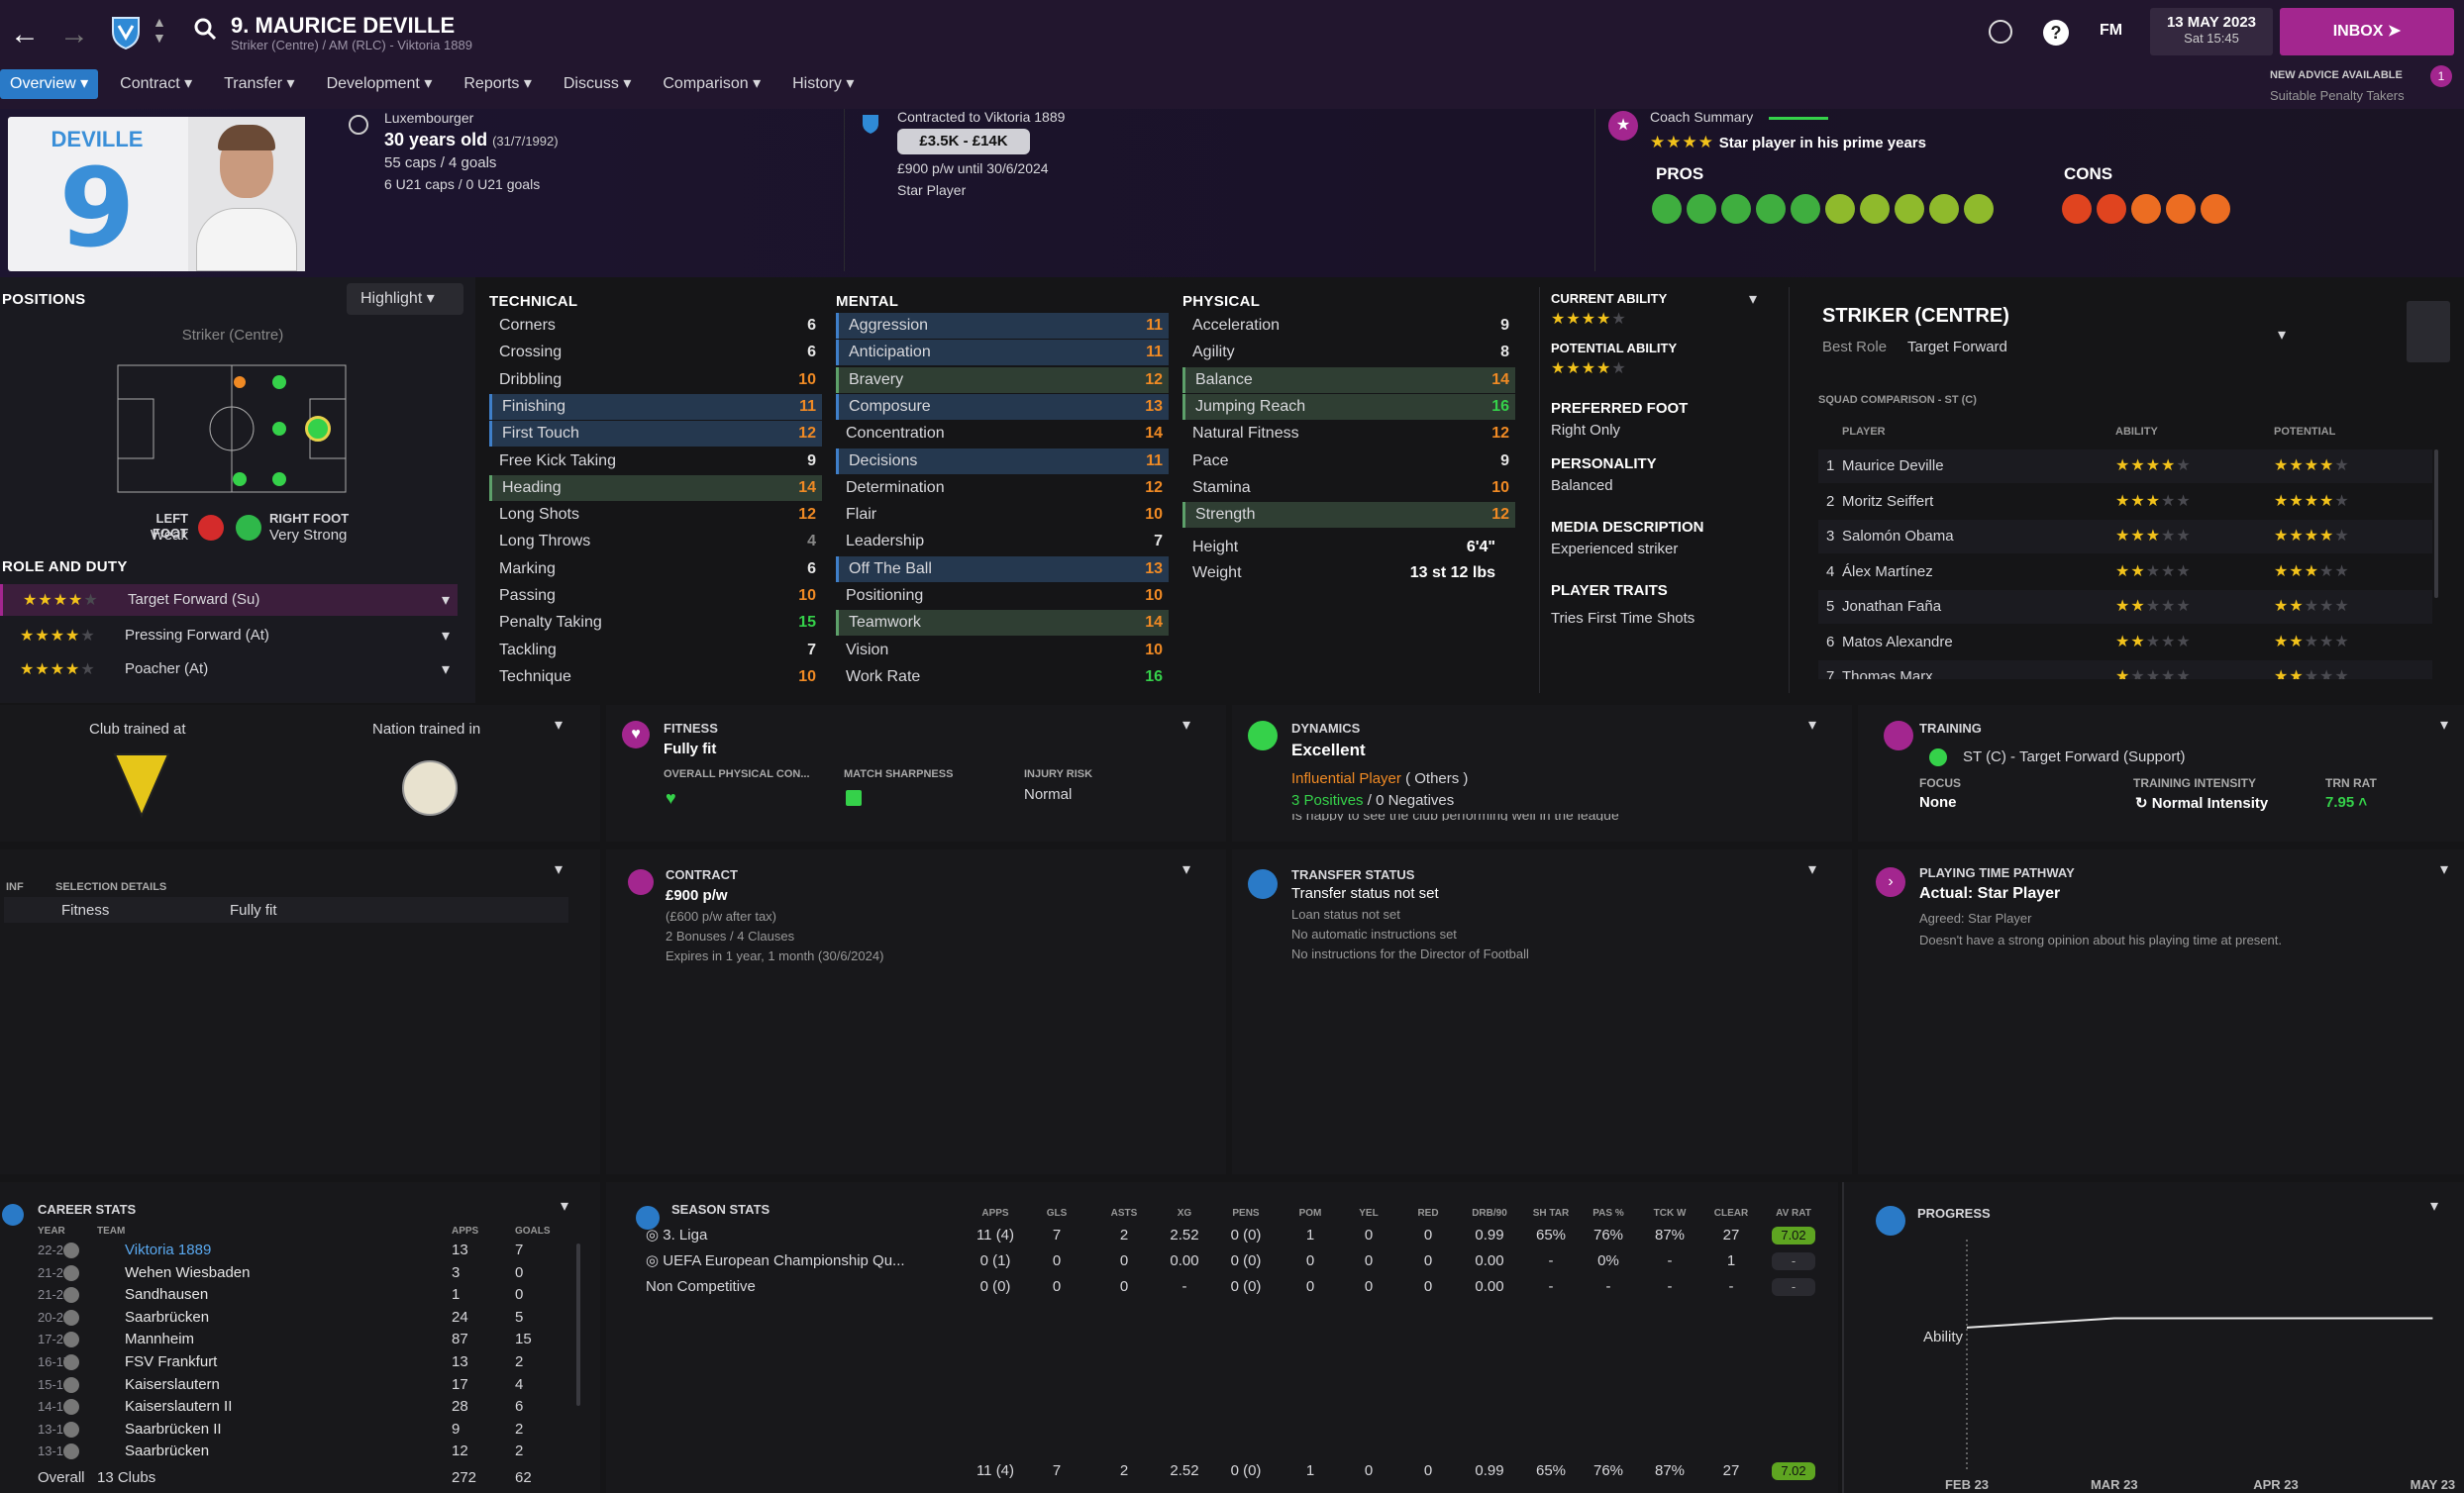 The width and height of the screenshot is (2464, 1493). What do you see at coordinates (1348, 515) in the screenshot?
I see `attribute-row: Strength 12` at bounding box center [1348, 515].